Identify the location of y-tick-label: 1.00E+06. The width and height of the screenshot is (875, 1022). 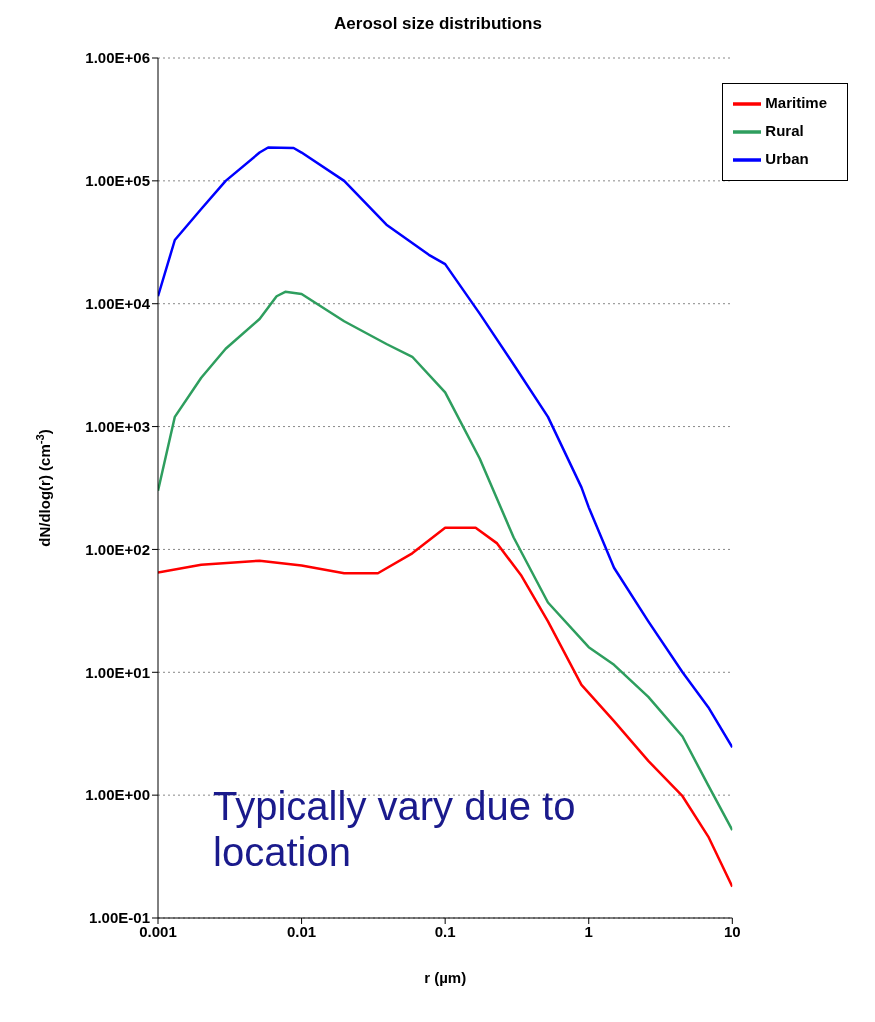
(117, 58).